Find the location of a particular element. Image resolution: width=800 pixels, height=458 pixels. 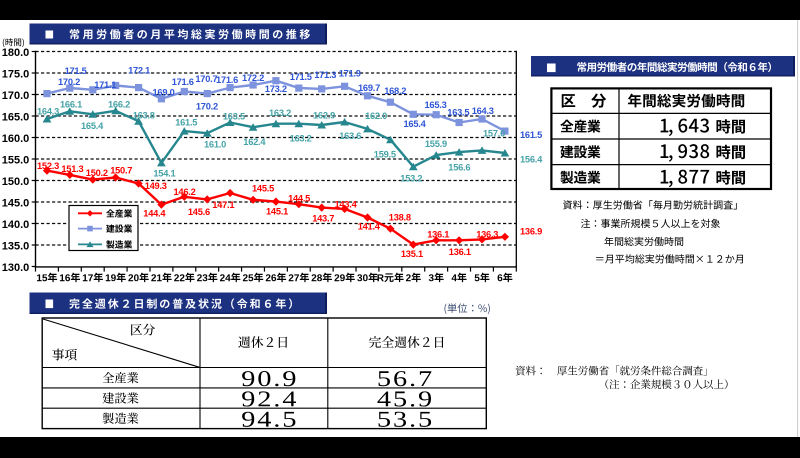

svg-text: 135.1 is located at coordinates (412, 254).